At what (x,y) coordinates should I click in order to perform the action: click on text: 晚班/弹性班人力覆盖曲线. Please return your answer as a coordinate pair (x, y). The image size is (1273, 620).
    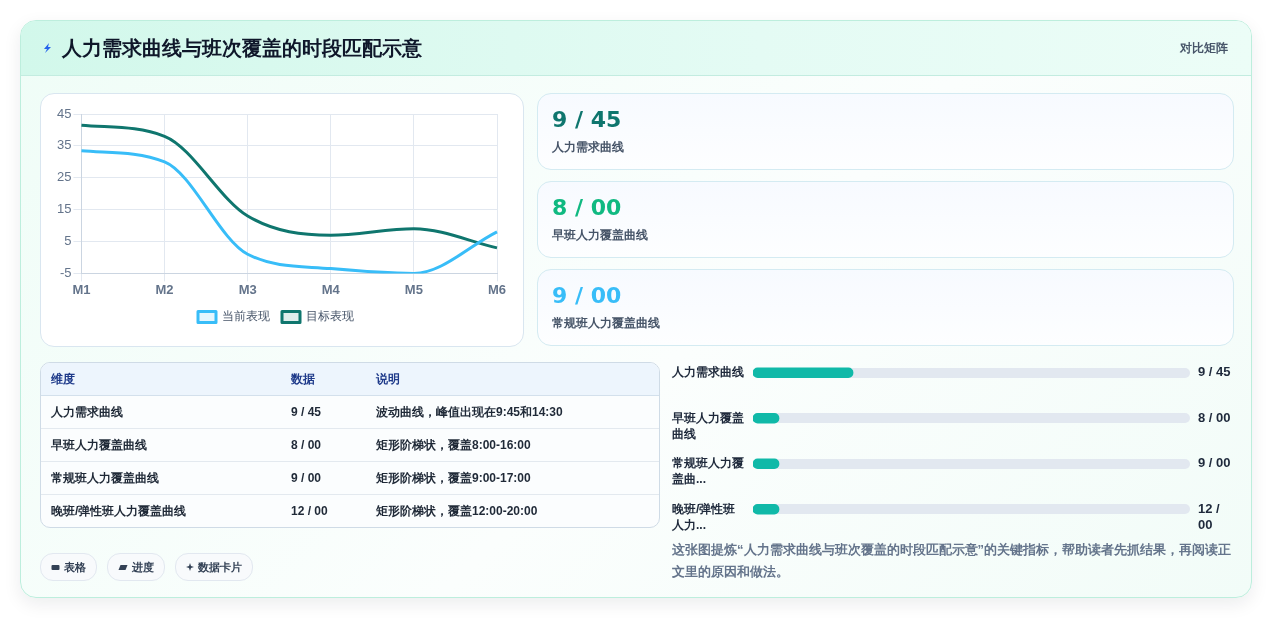
    Looking at the image, I should click on (119, 510).